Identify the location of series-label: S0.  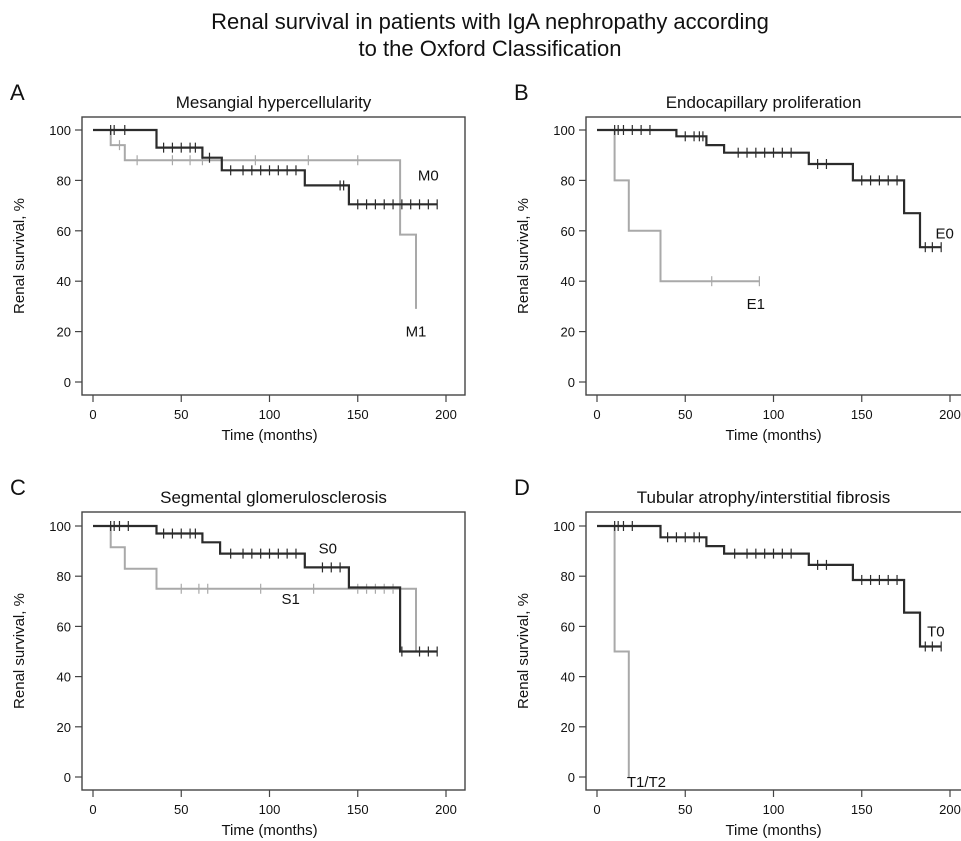
(328, 549).